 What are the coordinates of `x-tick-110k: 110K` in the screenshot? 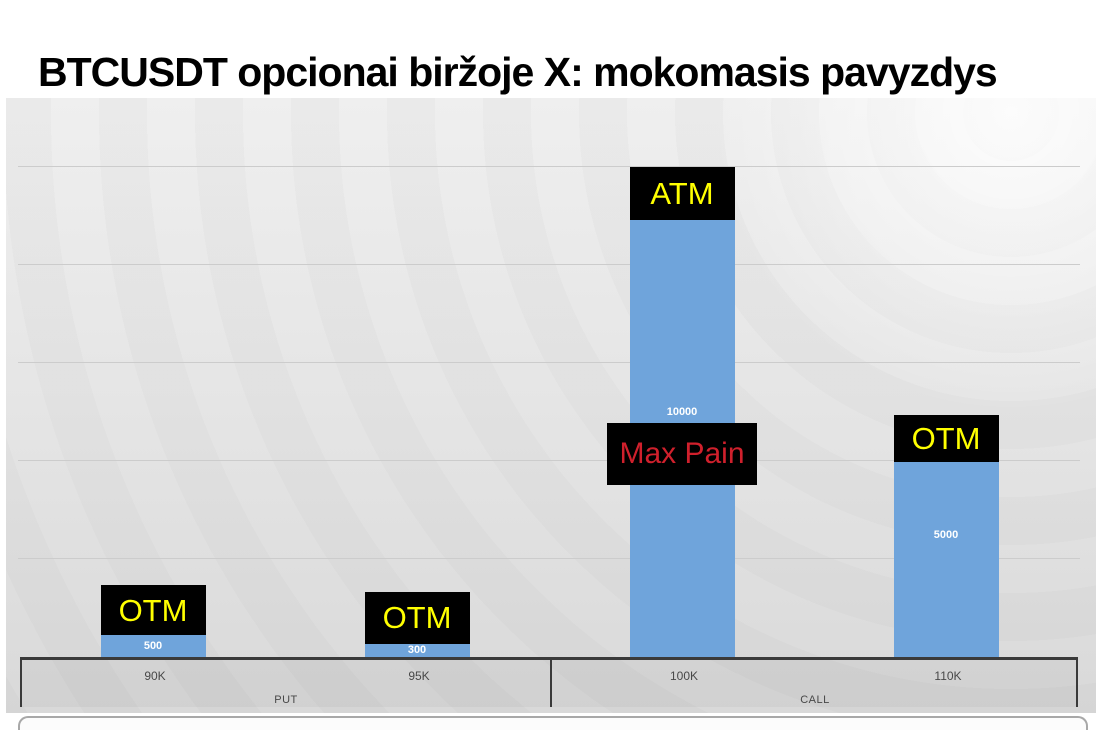 It's located at (948, 676).